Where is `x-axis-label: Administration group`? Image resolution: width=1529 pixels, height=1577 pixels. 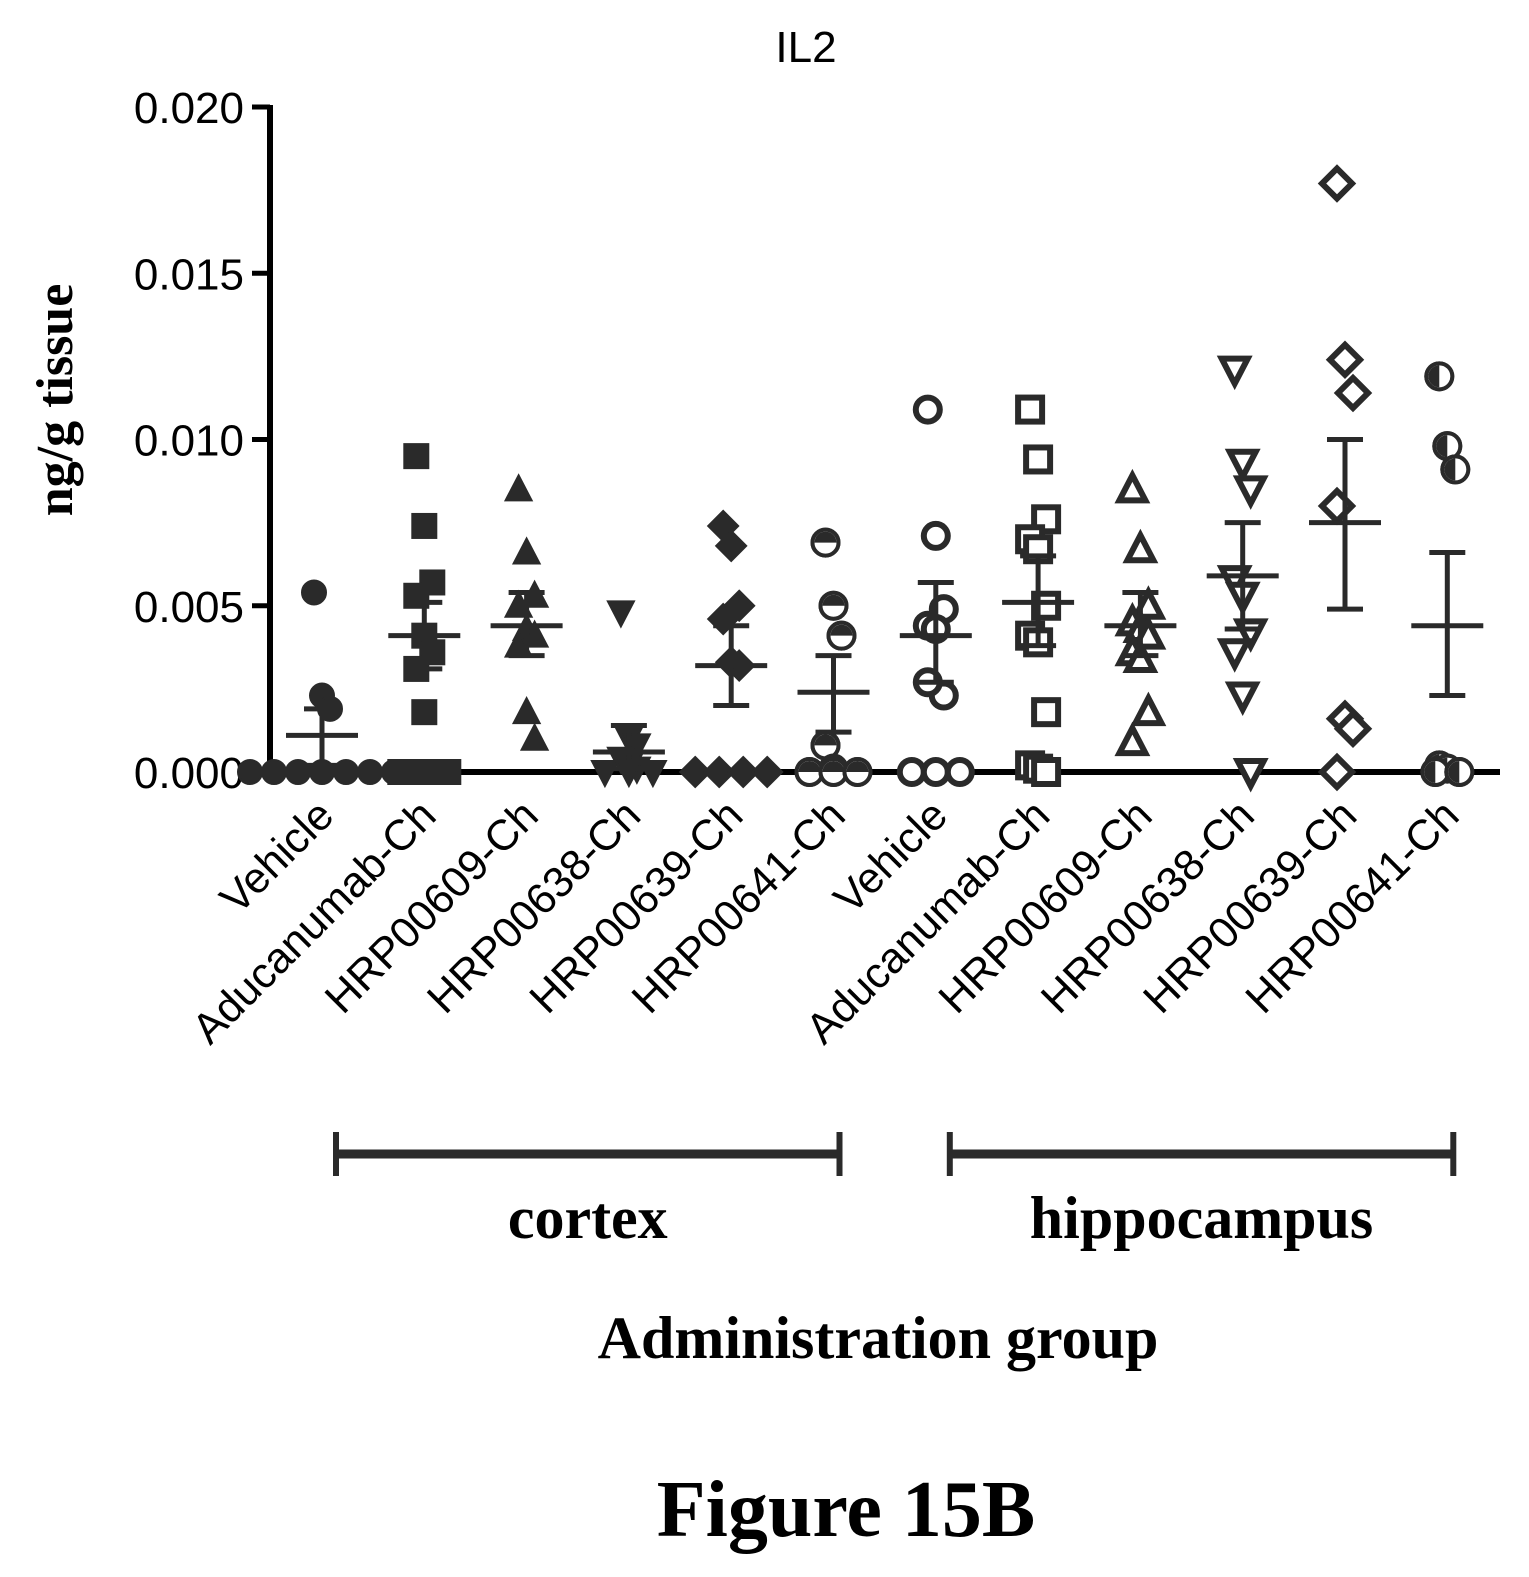
x-axis-label: Administration group is located at coordinates (878, 1338).